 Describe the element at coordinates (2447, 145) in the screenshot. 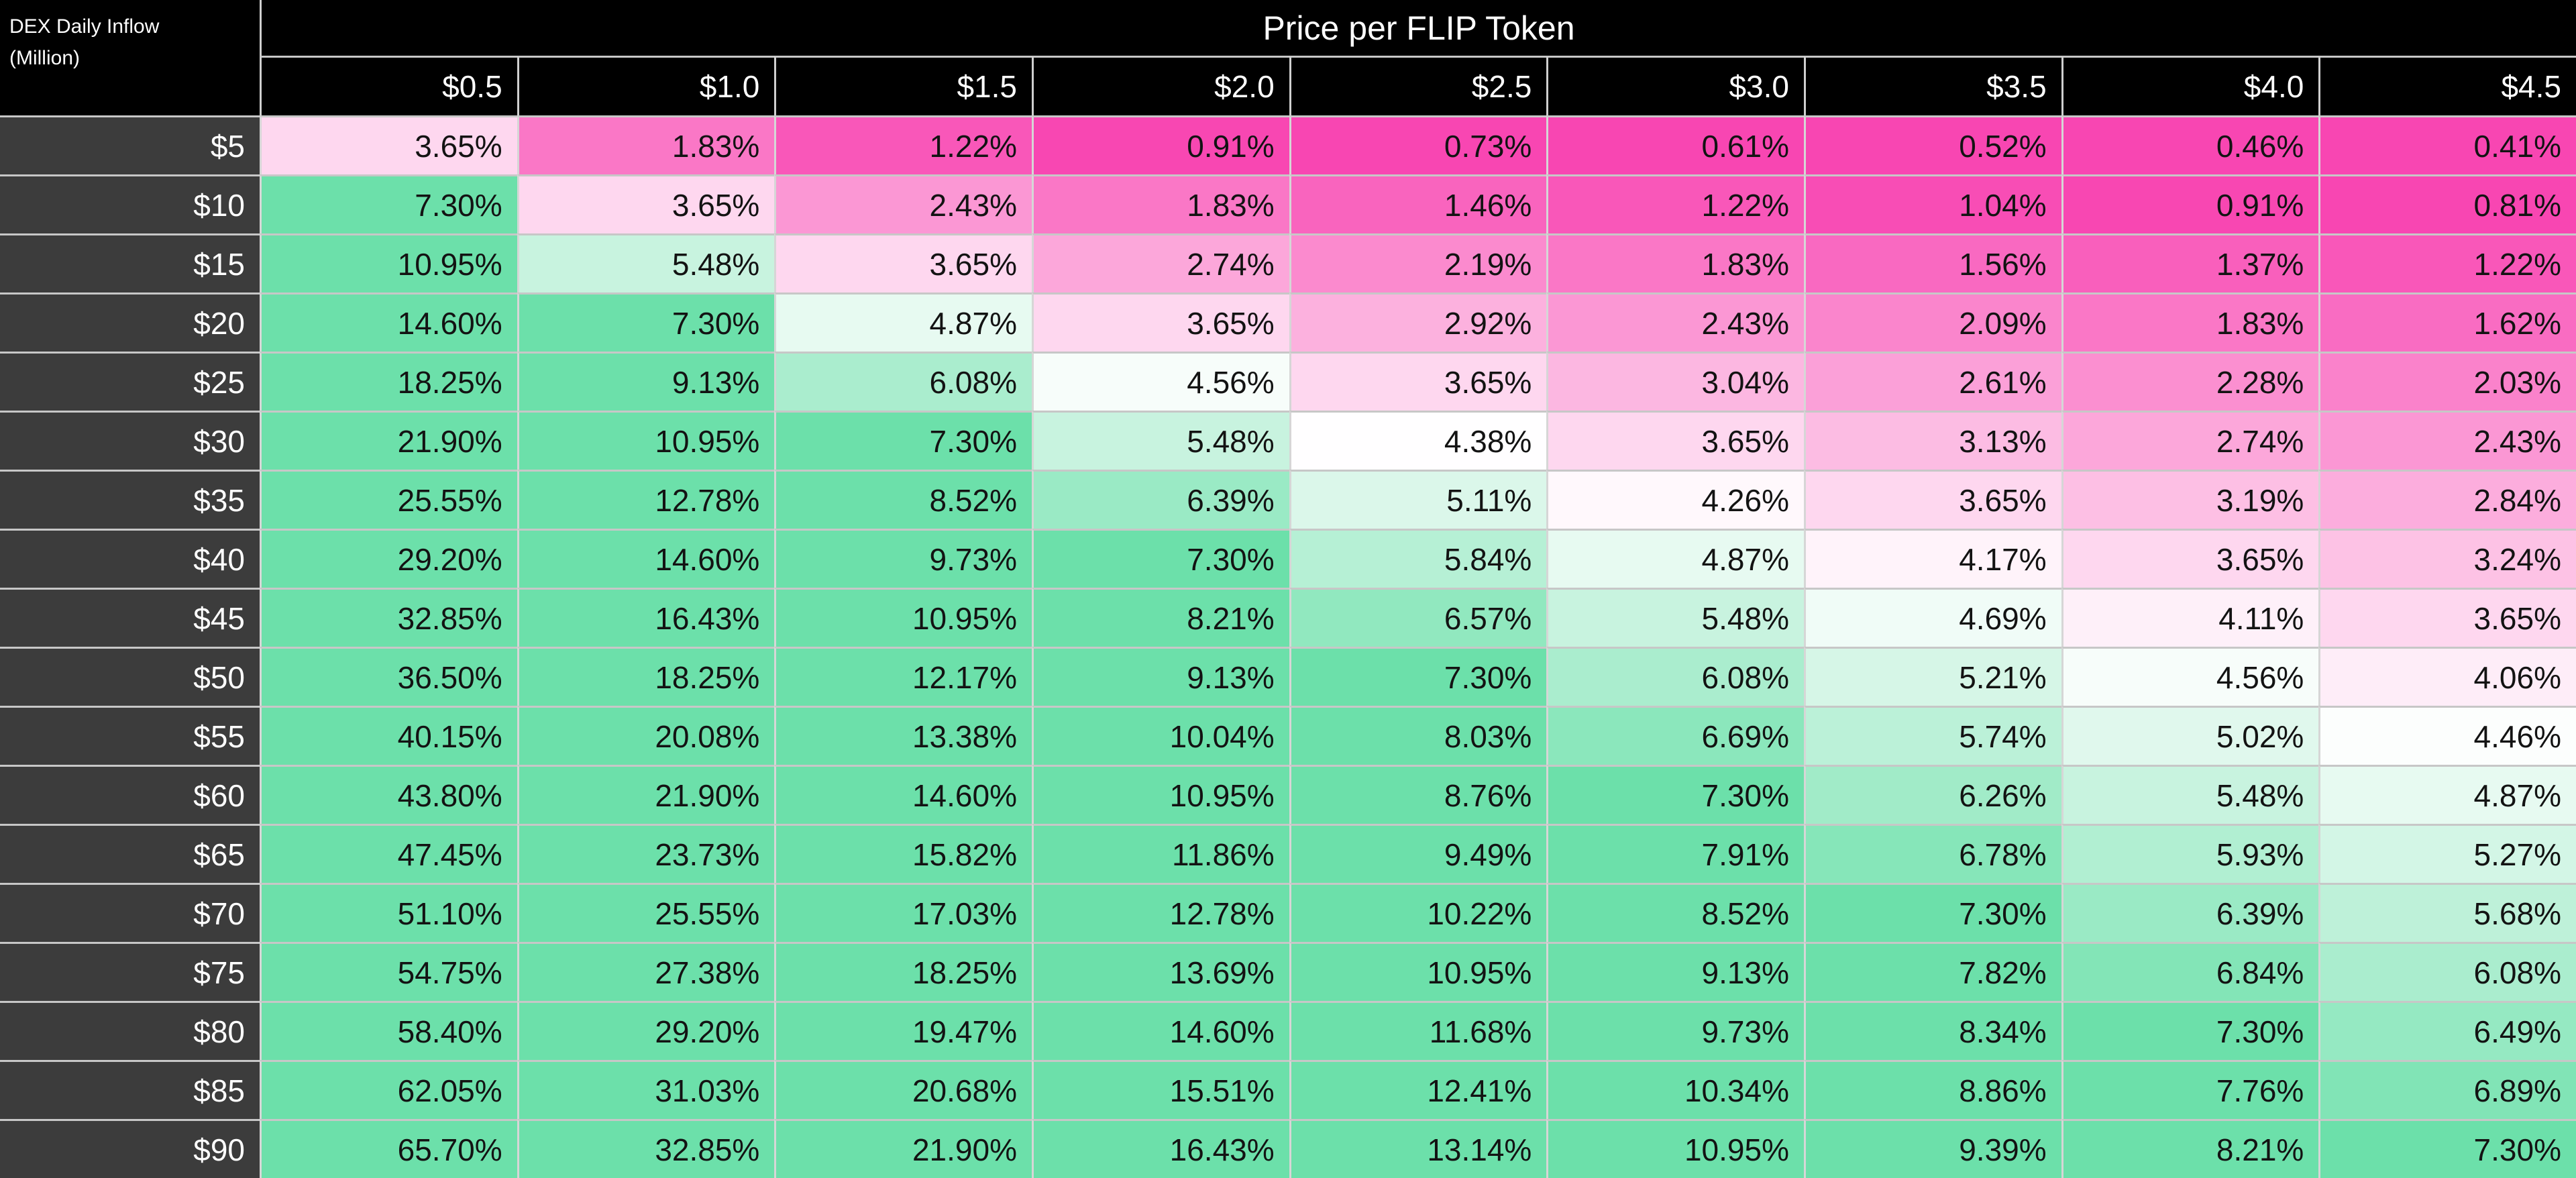

I see `heatmap-cell: 0.41%` at that location.